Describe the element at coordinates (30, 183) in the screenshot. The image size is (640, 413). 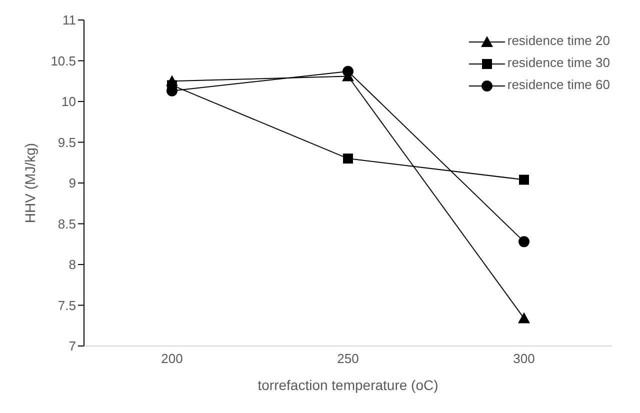
I see `y-axis-title: HHV (MJ/kg)` at that location.